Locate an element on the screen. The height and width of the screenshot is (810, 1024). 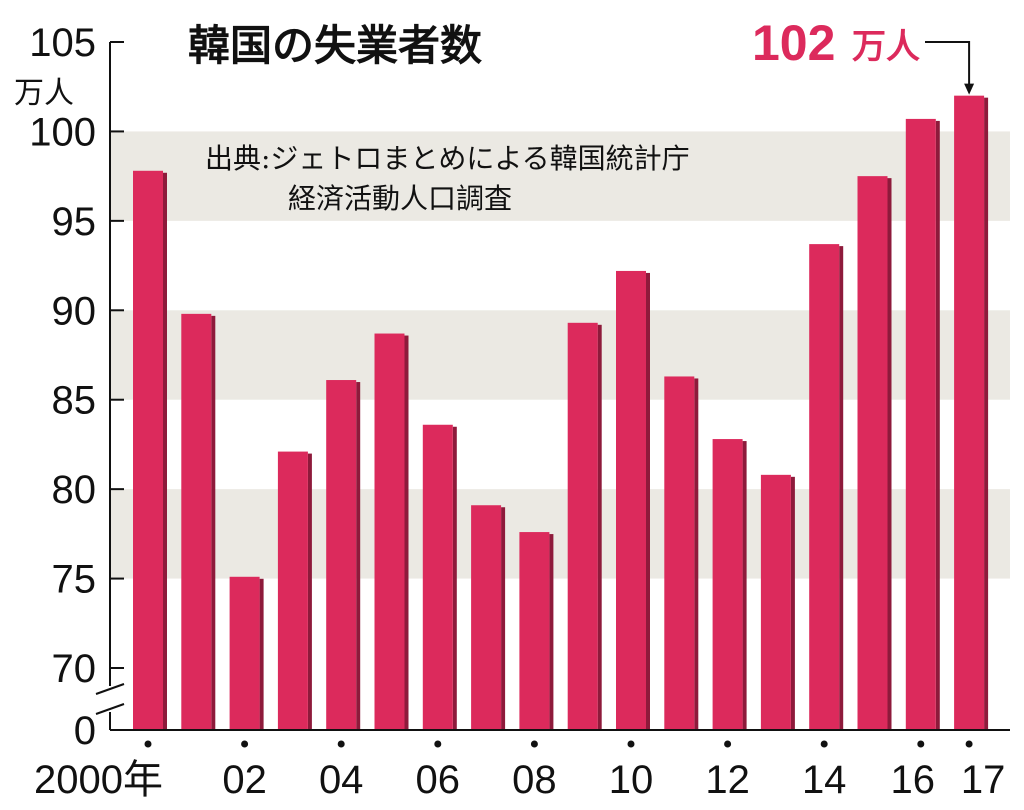
y-tick-label: 85 is located at coordinates (74, 401).